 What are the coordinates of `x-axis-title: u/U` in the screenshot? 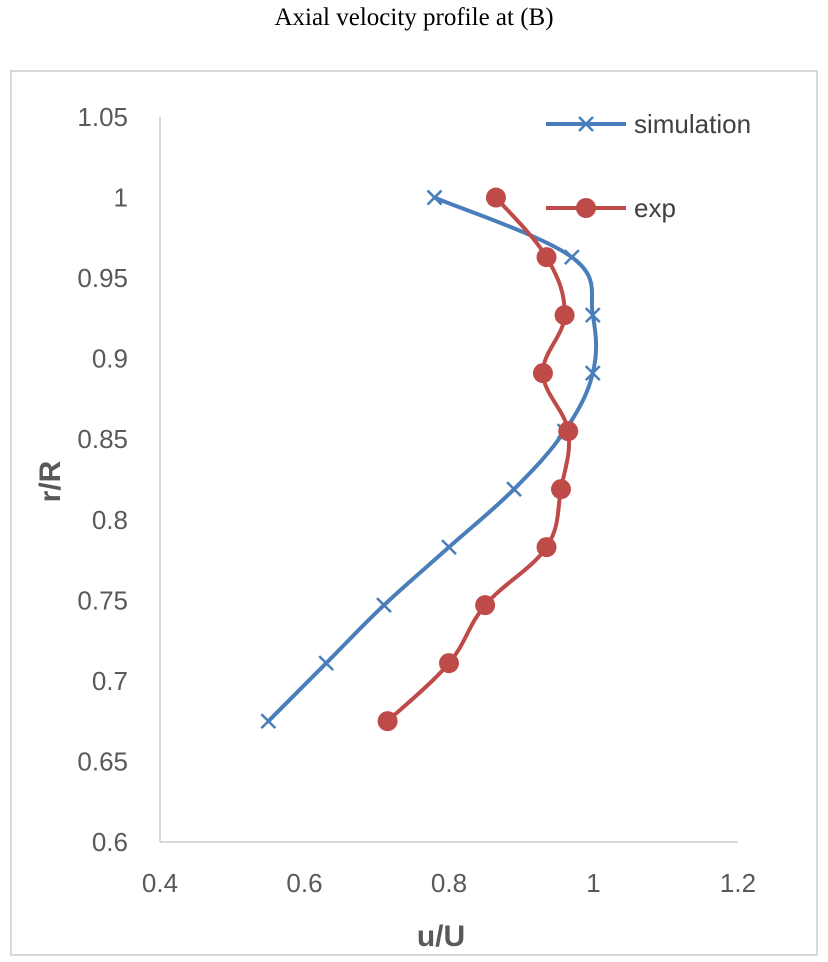 It's located at (441, 936).